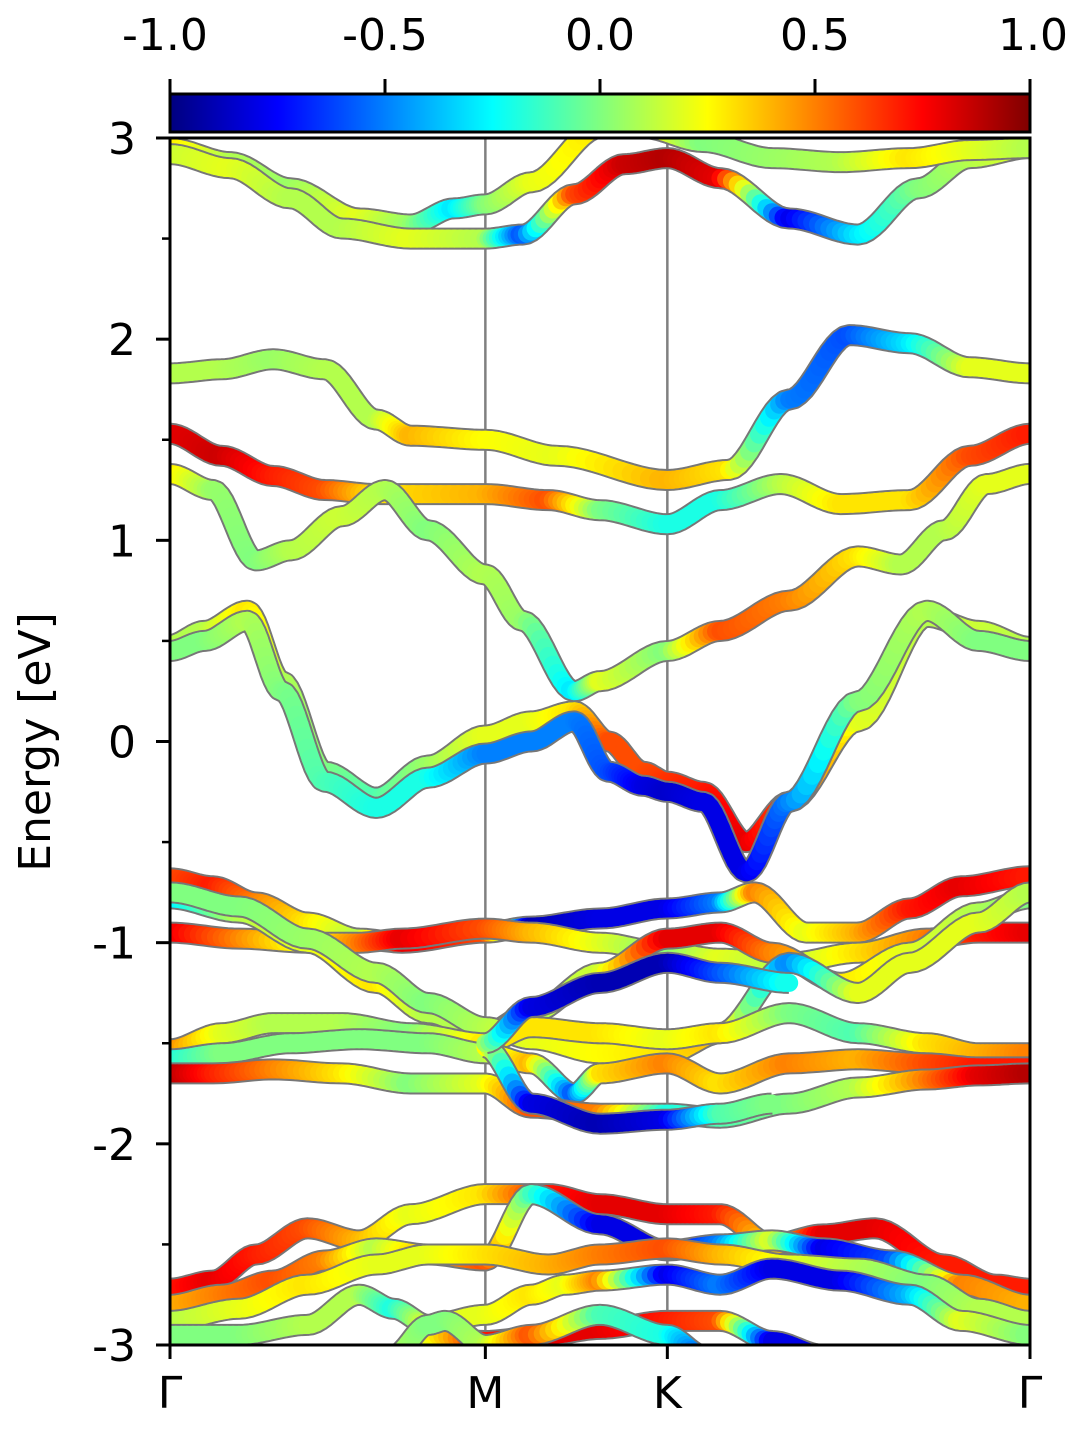 This screenshot has width=1080, height=1440. Describe the element at coordinates (600, 113) in the screenshot. I see `colorbar-gradient` at that location.